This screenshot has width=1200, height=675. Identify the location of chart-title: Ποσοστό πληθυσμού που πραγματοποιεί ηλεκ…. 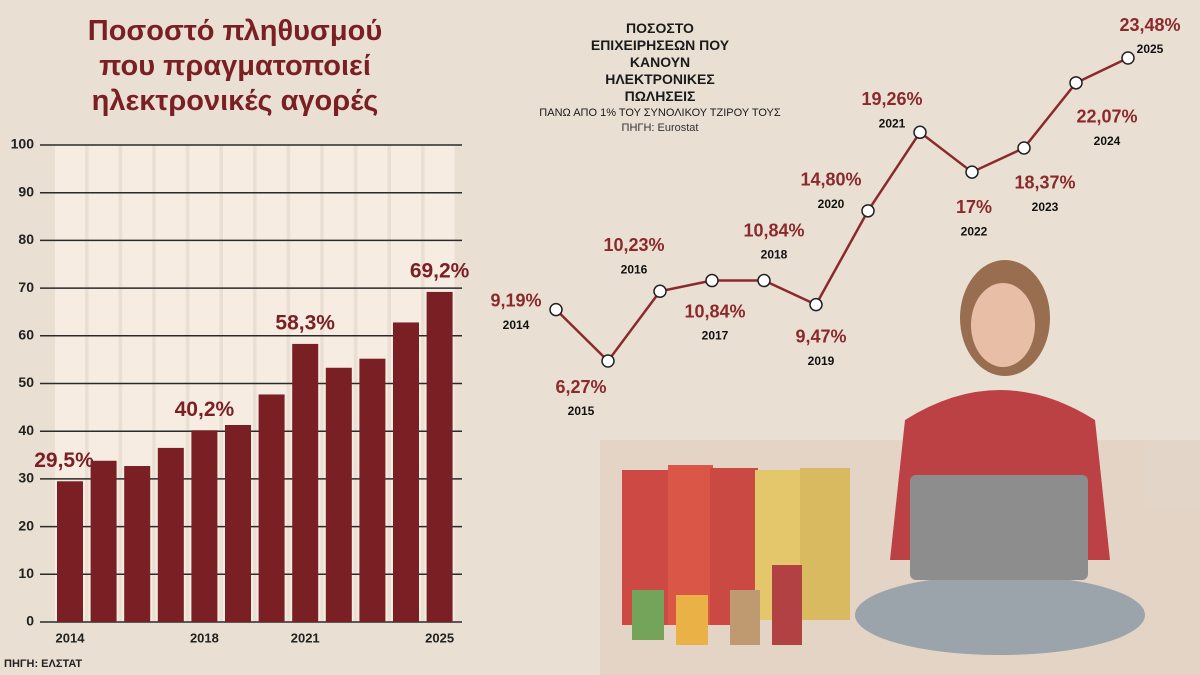
(235, 66).